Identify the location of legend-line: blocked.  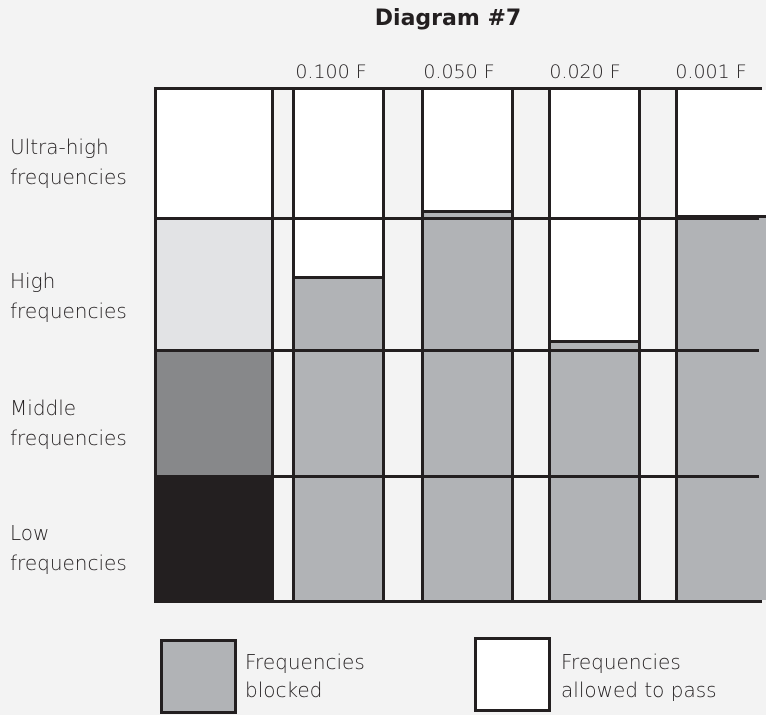
(284, 690).